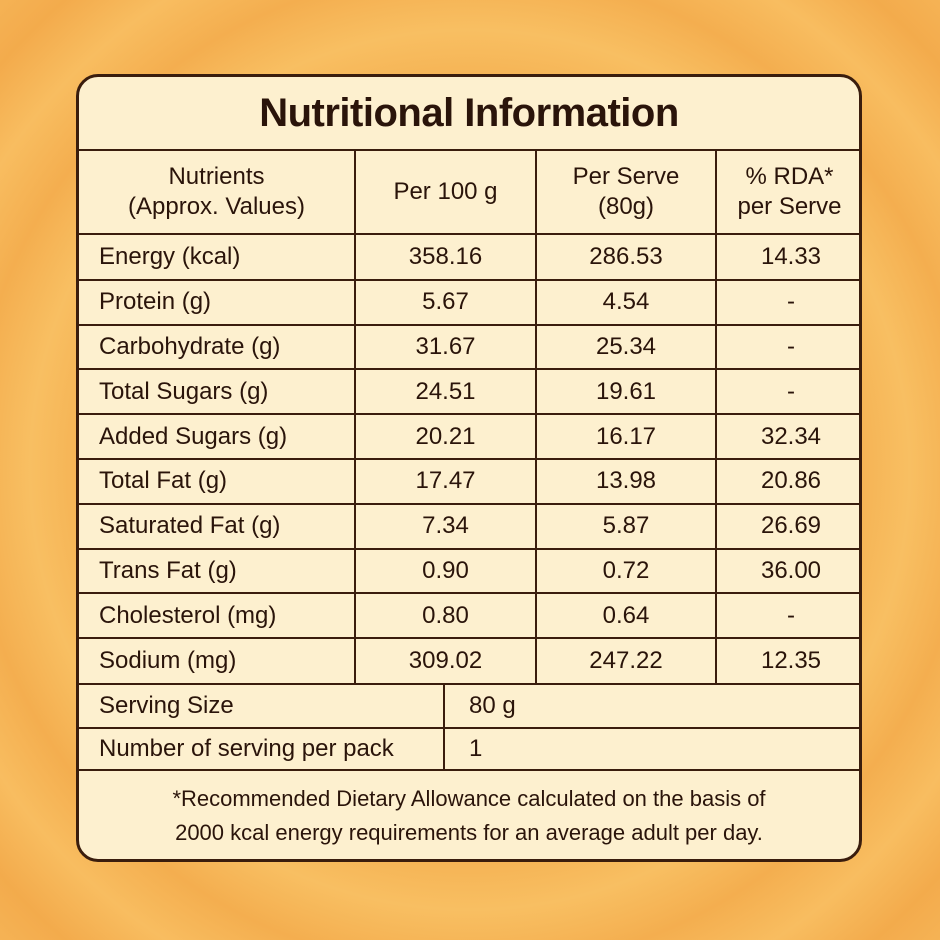  What do you see at coordinates (626, 615) in the screenshot?
I see `per-serve-value: 0.64` at bounding box center [626, 615].